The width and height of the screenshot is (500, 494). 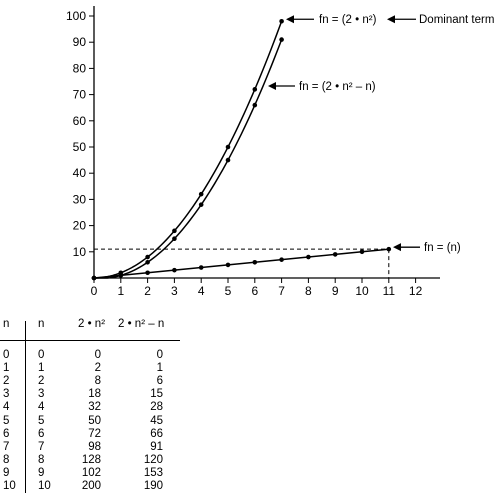 What do you see at coordinates (80, 68) in the screenshot?
I see `y-tick-label: 80` at bounding box center [80, 68].